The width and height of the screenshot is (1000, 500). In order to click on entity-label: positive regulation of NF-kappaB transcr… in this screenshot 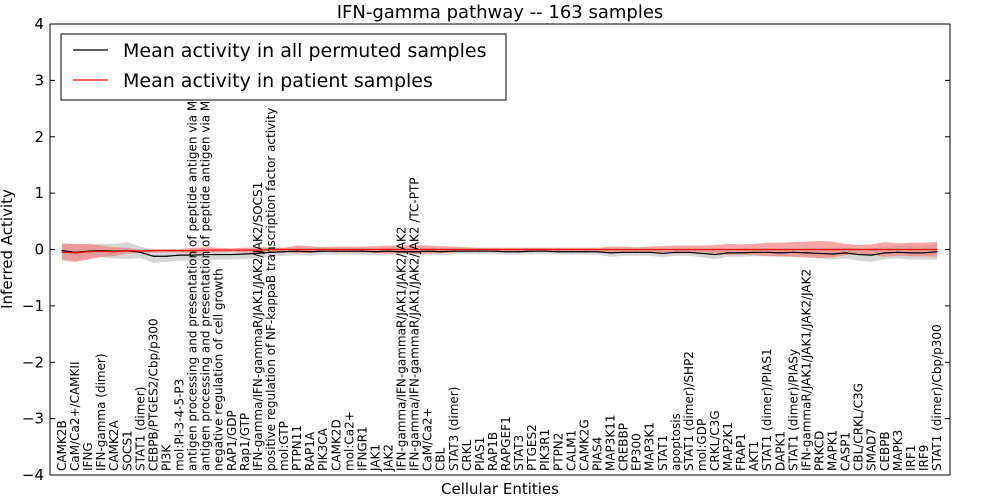, I will do `click(271, 289)`.